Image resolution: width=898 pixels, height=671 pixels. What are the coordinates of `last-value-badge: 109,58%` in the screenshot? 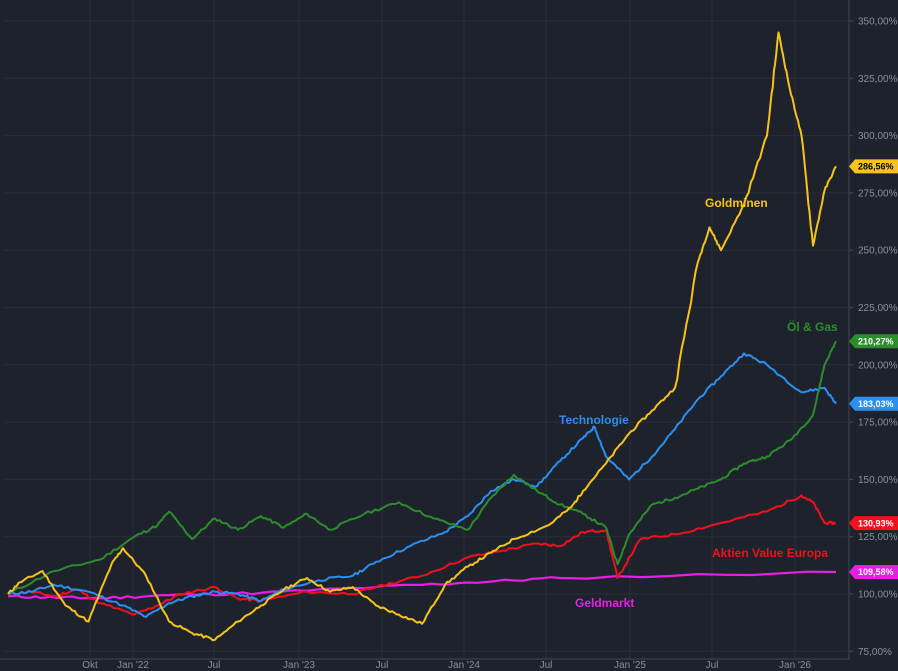 It's located at (873, 571).